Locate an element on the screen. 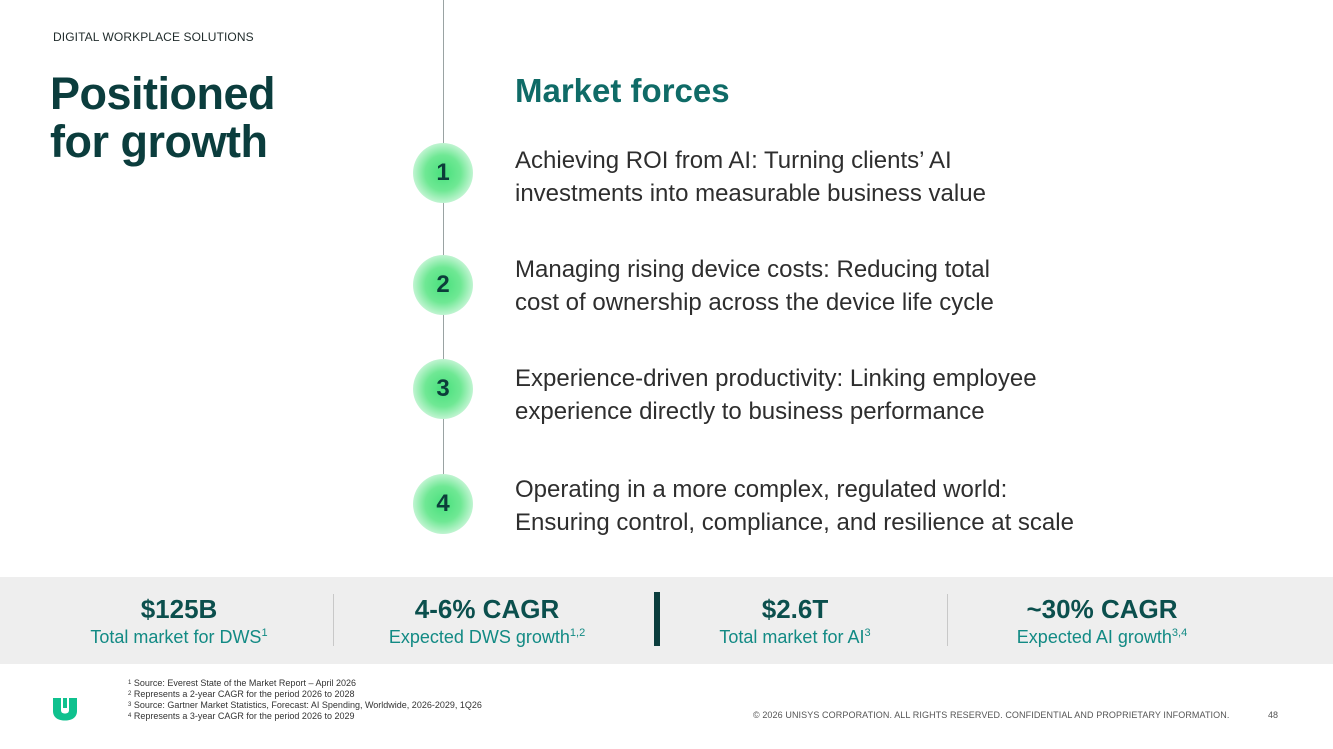 This screenshot has width=1333, height=749. stat-label-text: Expected DWS growth is located at coordinates (479, 637).